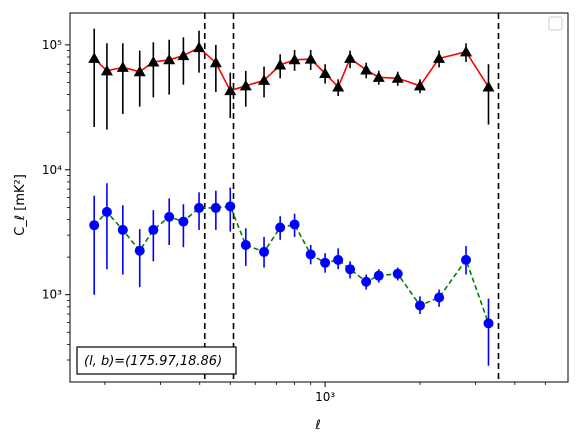 Image resolution: width=580 pixels, height=445 pixels. I want to click on annotation-frame, so click(156, 360).